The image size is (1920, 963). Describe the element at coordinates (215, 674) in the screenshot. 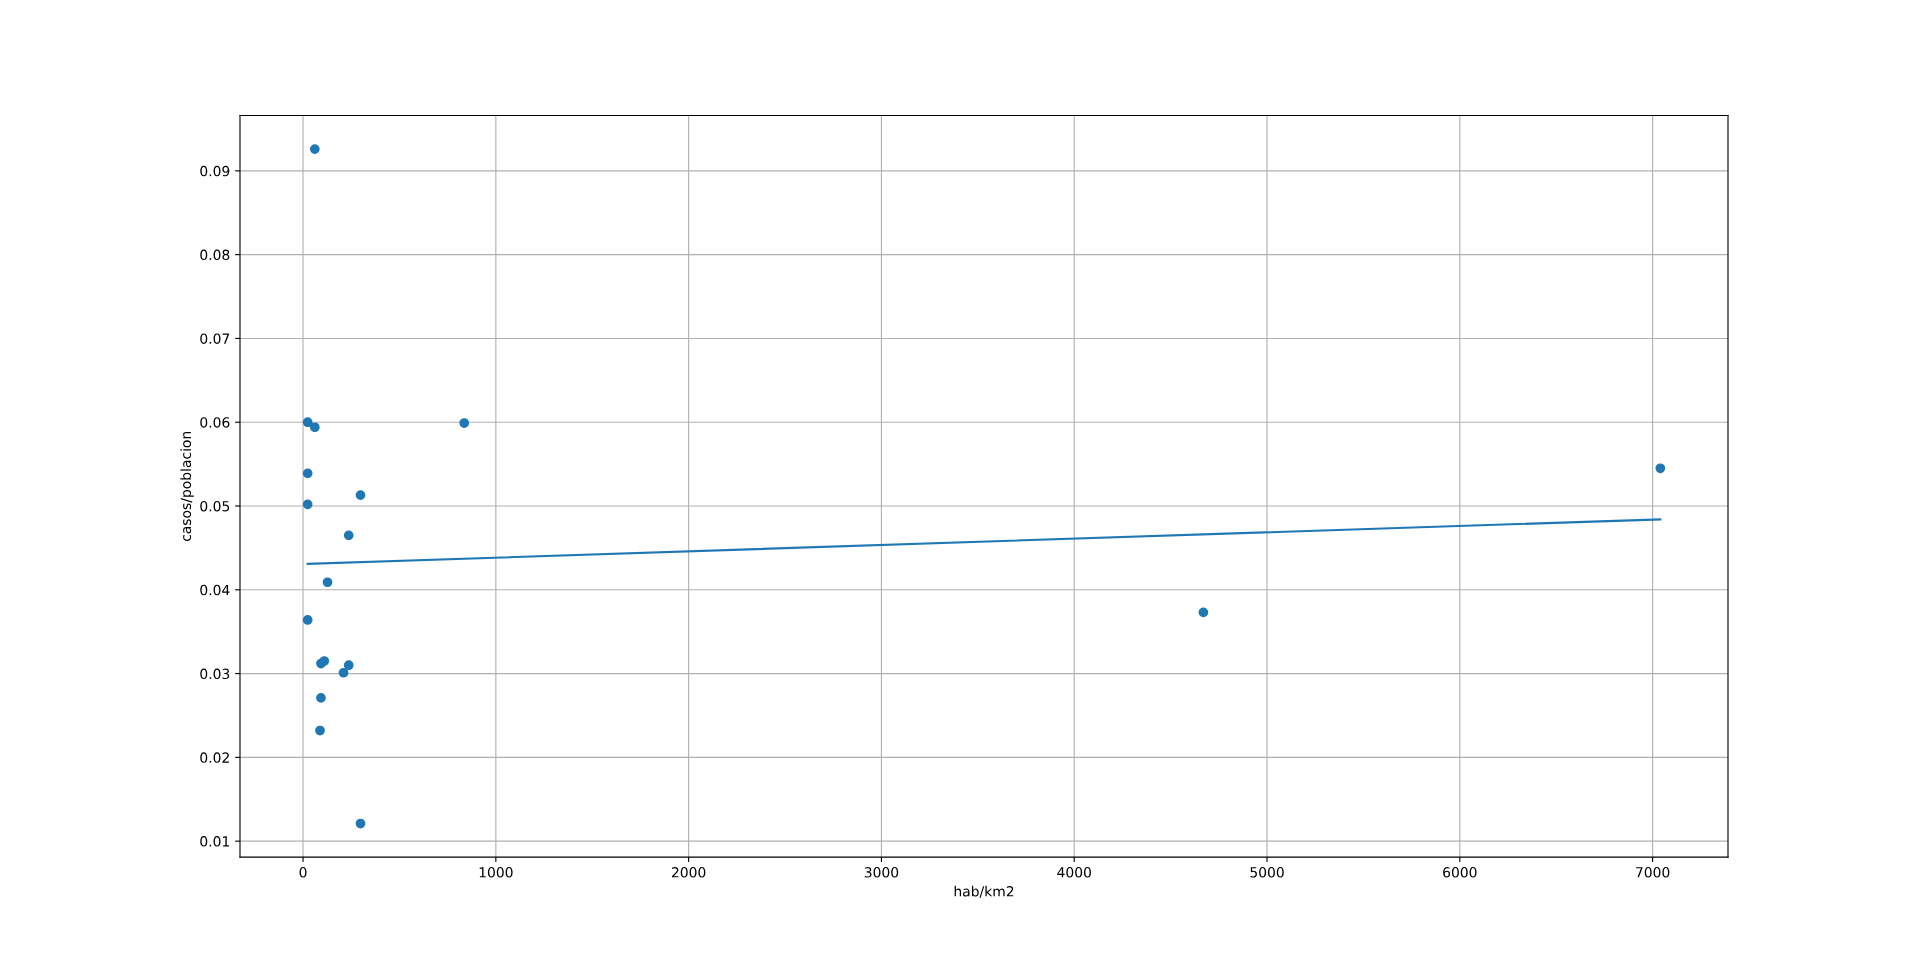

I see `y-tick-label: 0.03` at that location.